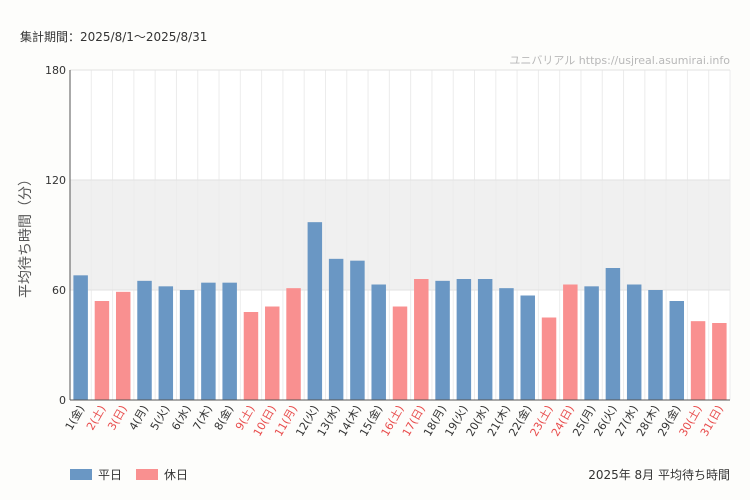 Image resolution: width=750 pixels, height=500 pixels. What do you see at coordinates (26, 235) in the screenshot?
I see `y-axis-label: 平均待ち時間（分）` at bounding box center [26, 235].